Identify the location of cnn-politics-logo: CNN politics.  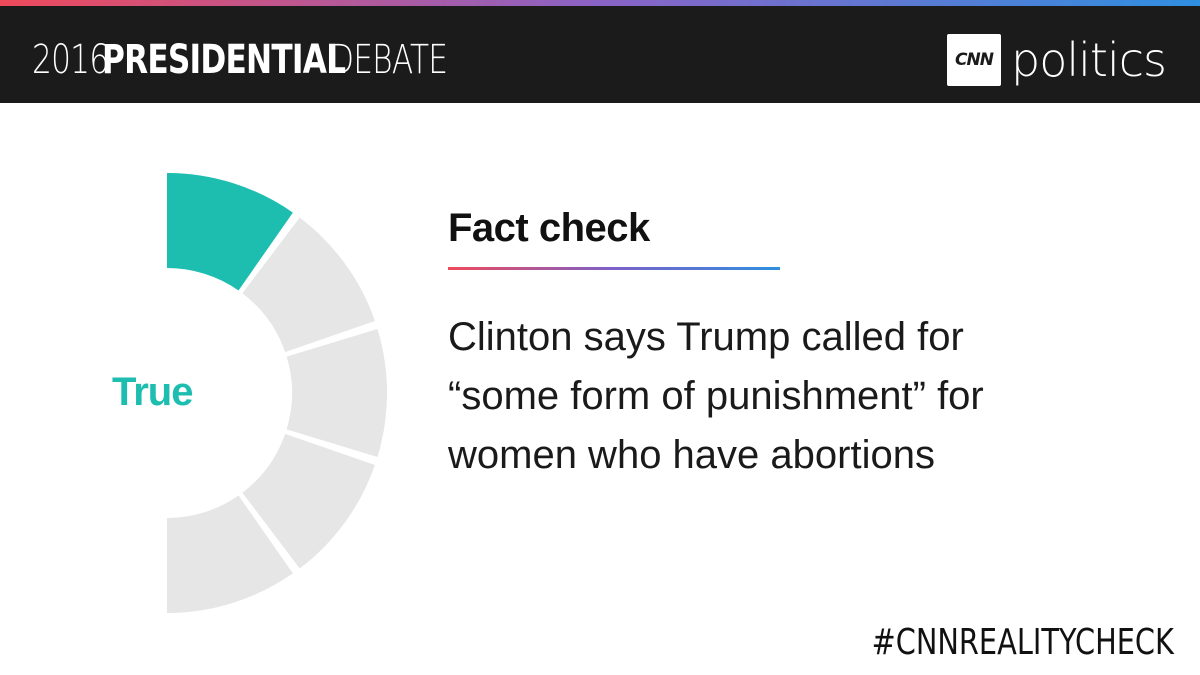
(1057, 60).